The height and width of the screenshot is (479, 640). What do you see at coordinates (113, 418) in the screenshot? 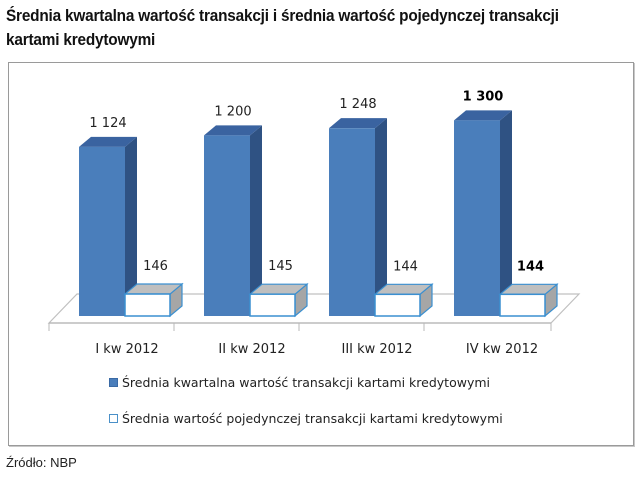
I see `legend-swatch-white` at bounding box center [113, 418].